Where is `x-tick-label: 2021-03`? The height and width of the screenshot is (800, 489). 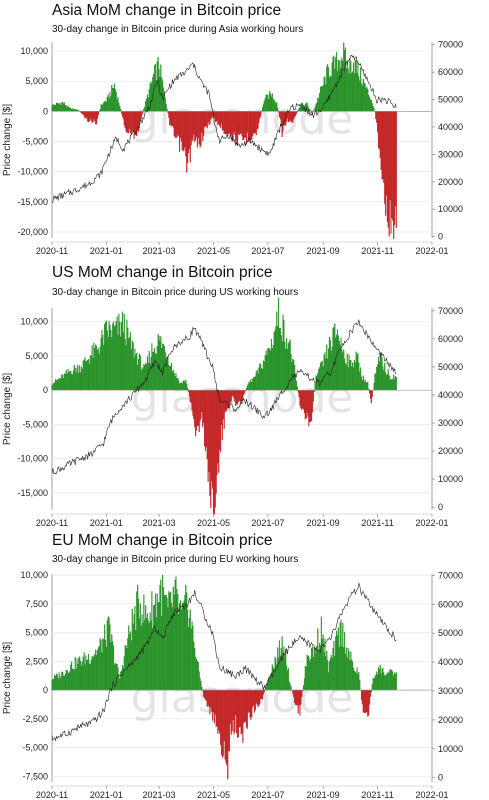
x-tick-label: 2021-03 is located at coordinates (159, 795).